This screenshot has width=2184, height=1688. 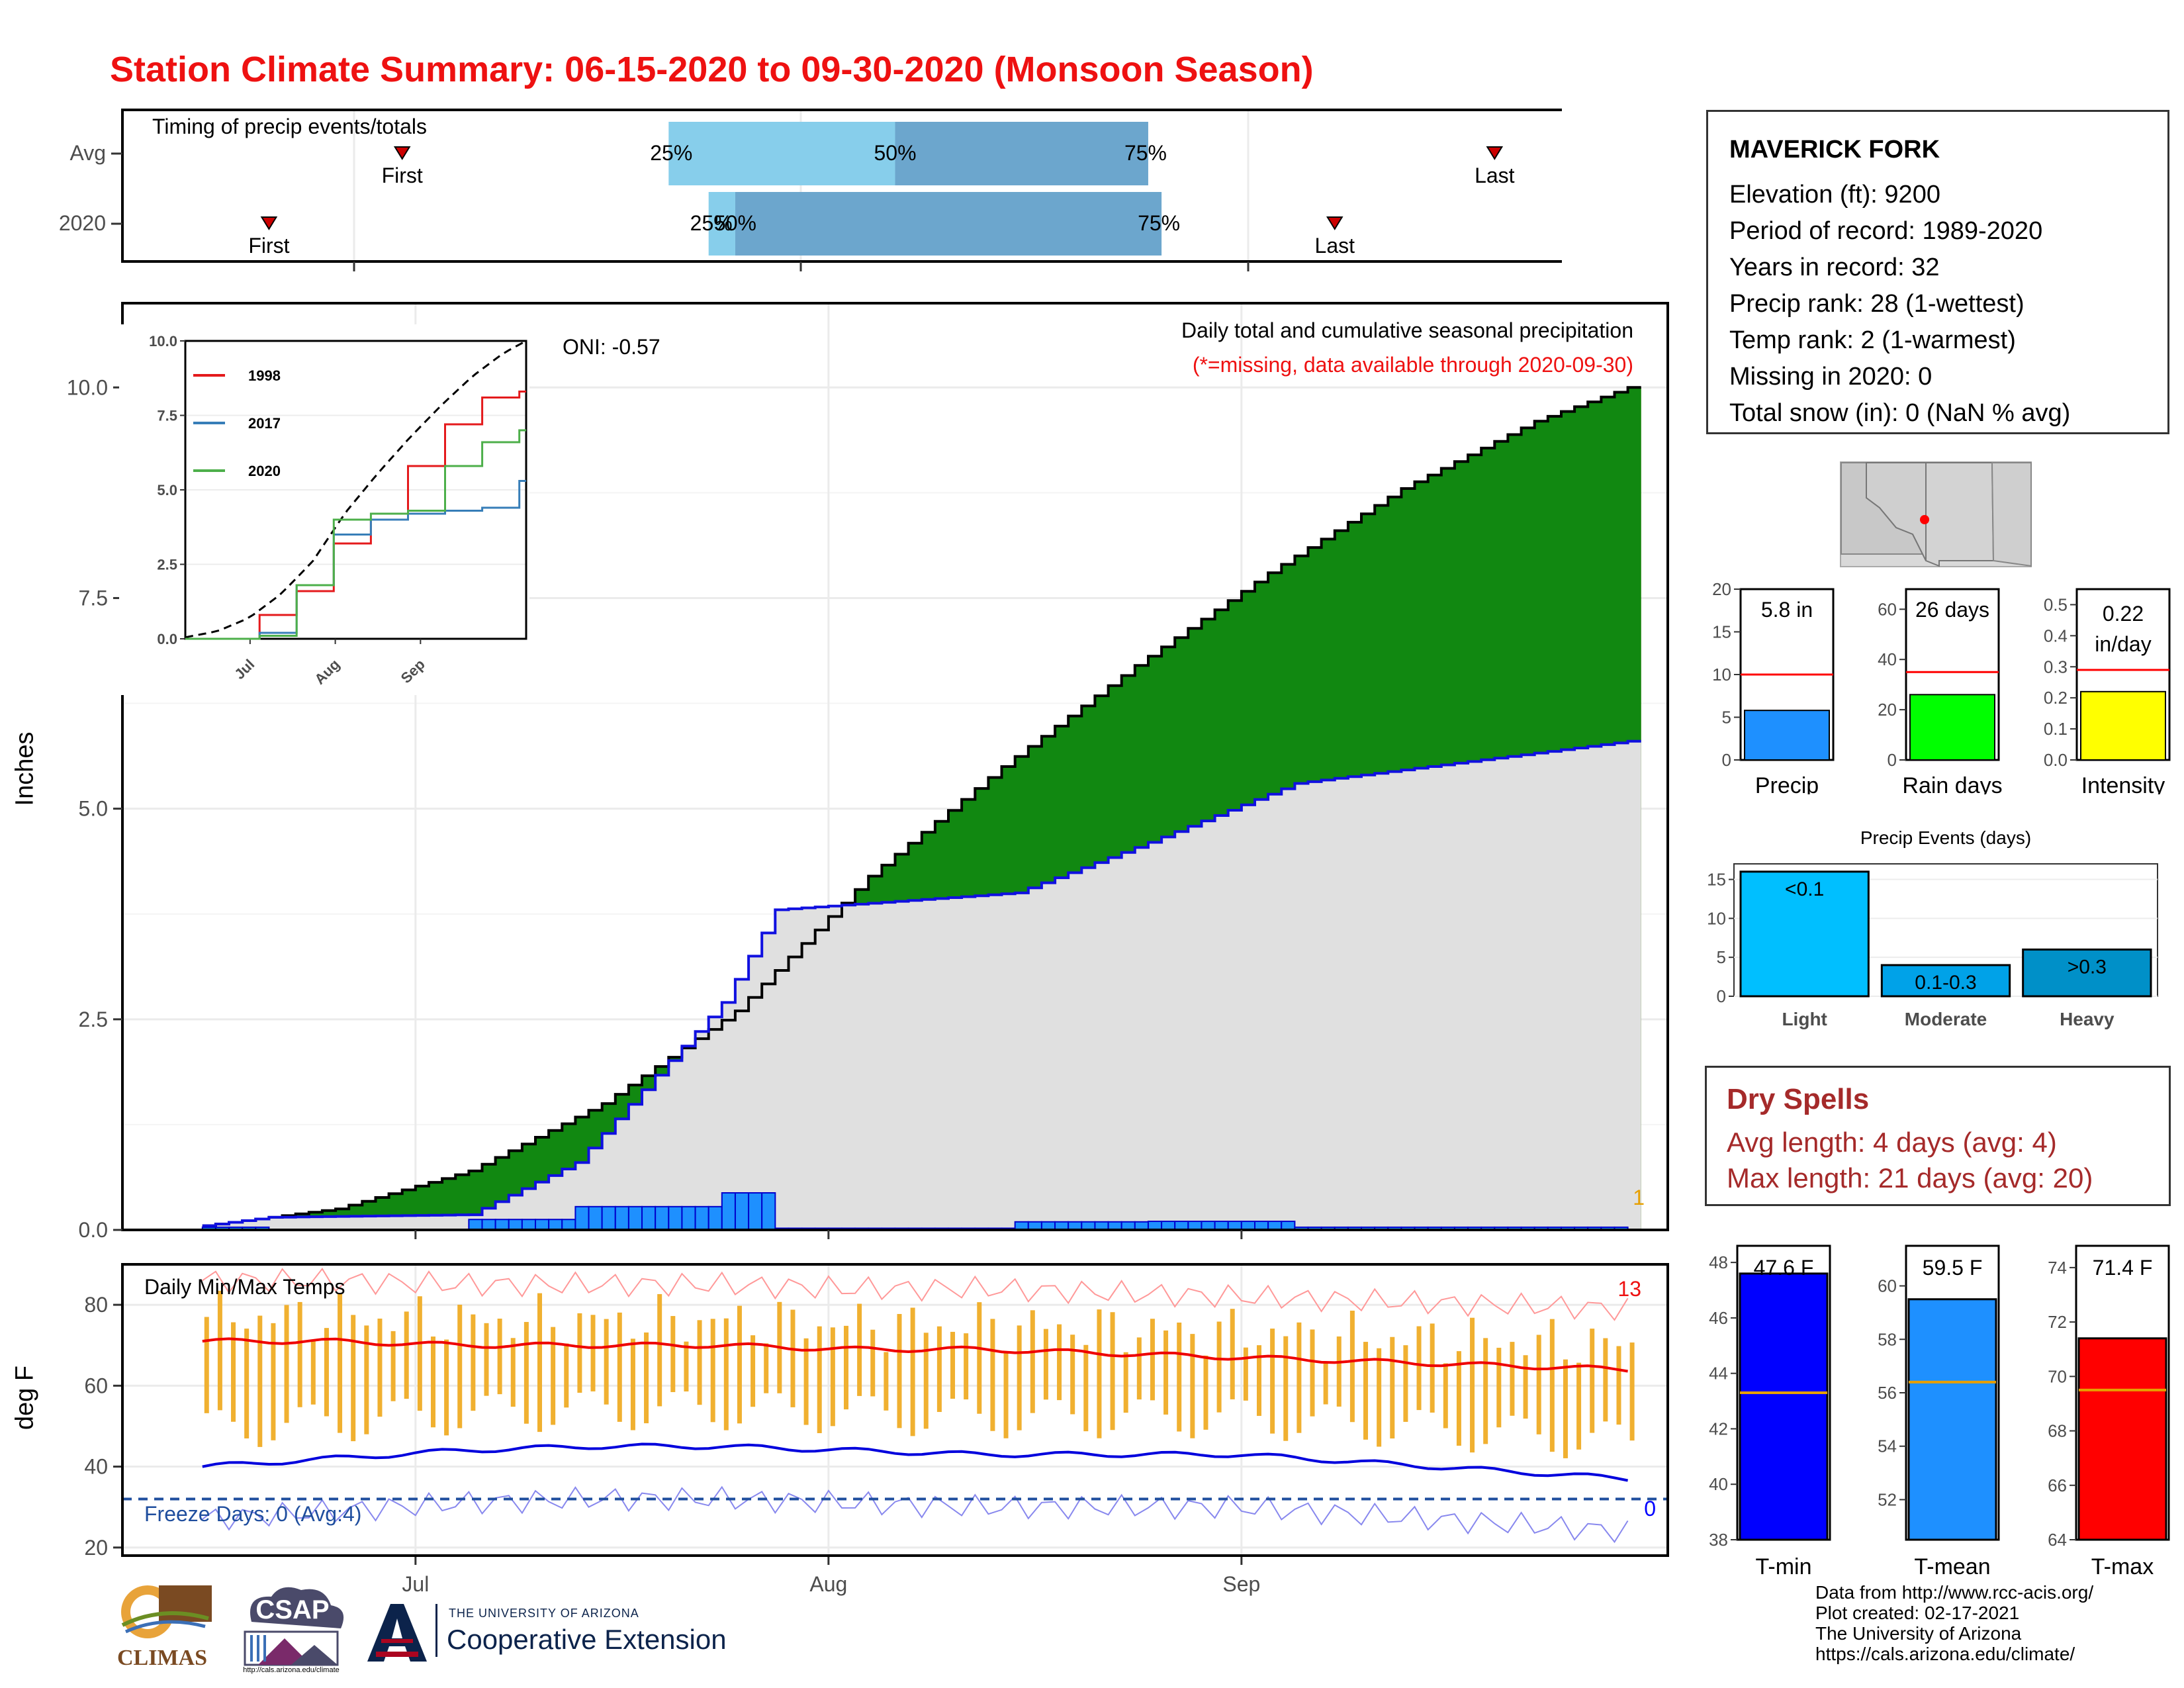 What do you see at coordinates (1945, 981) in the screenshot?
I see `events-bar` at bounding box center [1945, 981].